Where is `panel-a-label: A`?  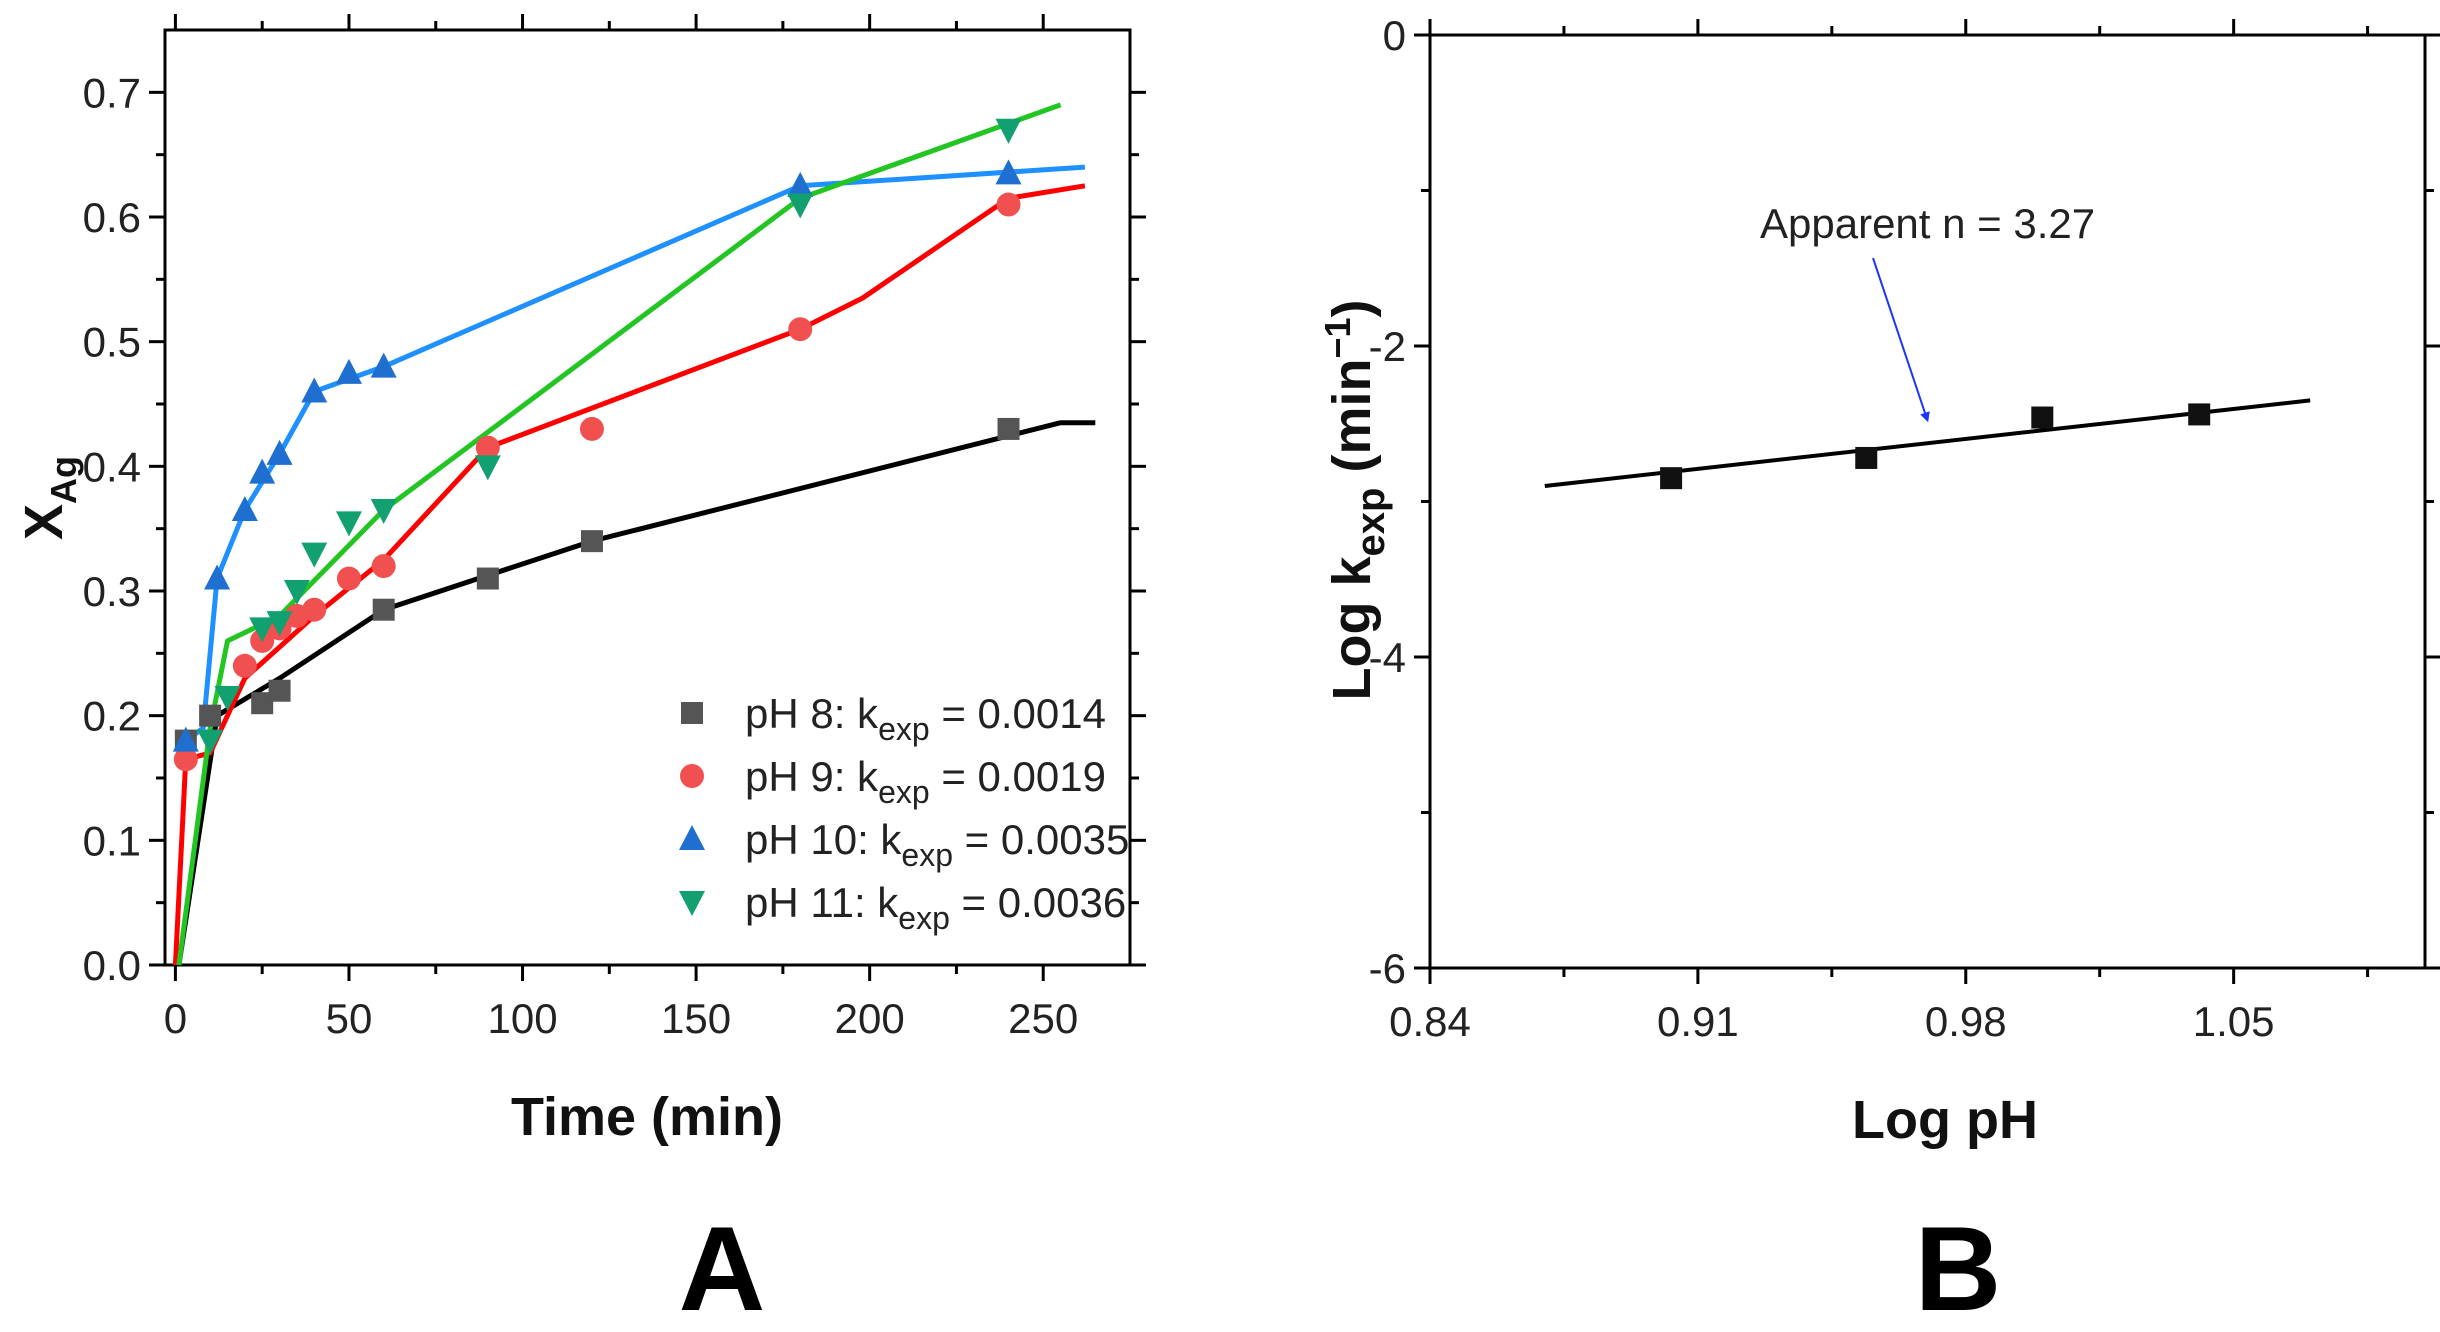
panel-a-label: A is located at coordinates (722, 1267).